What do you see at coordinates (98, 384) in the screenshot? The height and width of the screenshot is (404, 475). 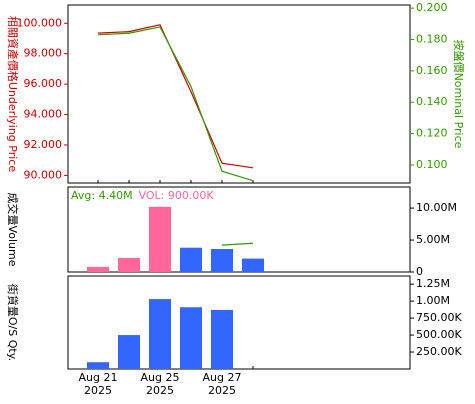 I see `x-tick-label: Aug 21 2025` at bounding box center [98, 384].